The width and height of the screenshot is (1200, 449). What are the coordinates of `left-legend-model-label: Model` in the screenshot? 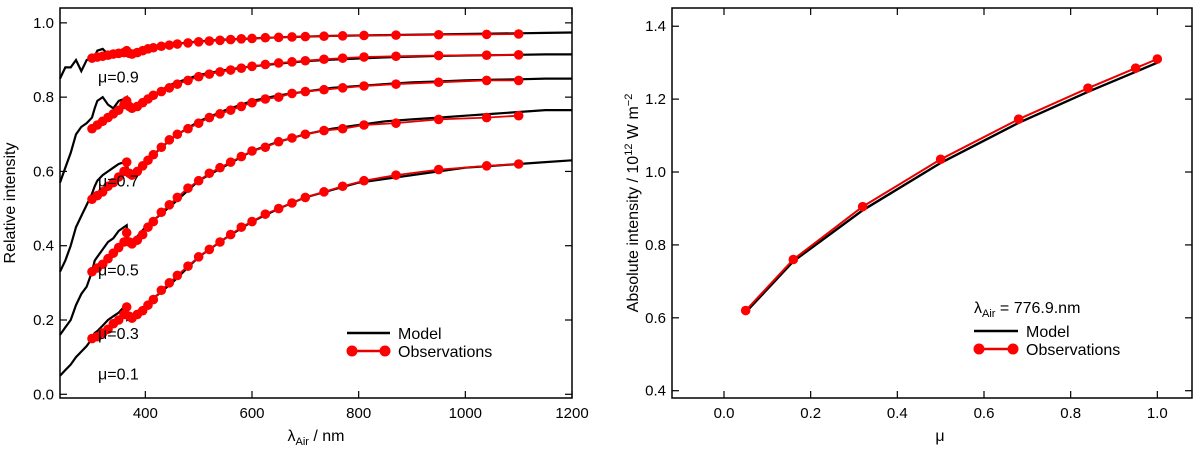 It's located at (420, 334).